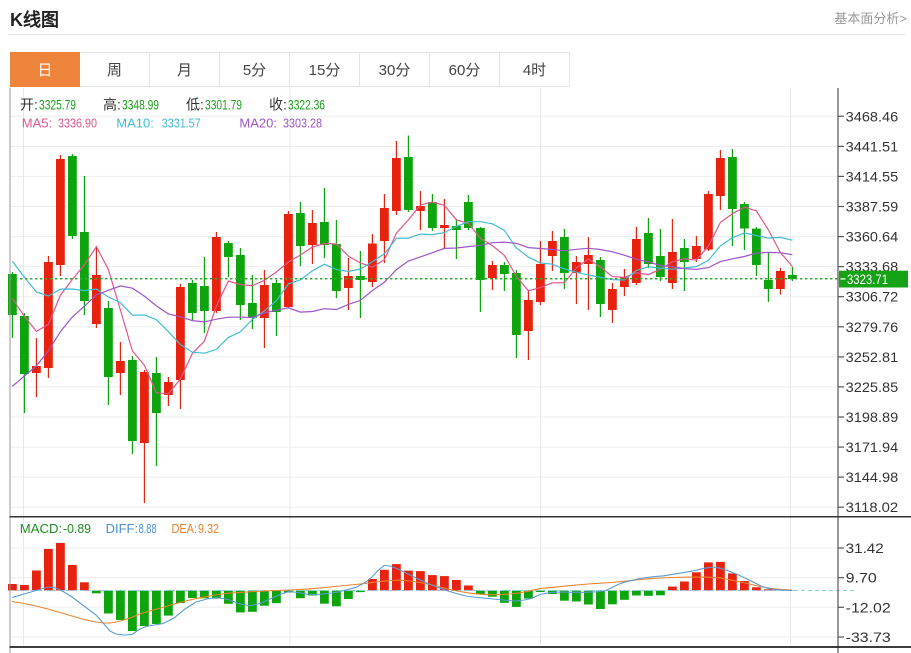 This screenshot has height=653, width=911. What do you see at coordinates (872, 327) in the screenshot?
I see `svg-text: 3279.76` at bounding box center [872, 327].